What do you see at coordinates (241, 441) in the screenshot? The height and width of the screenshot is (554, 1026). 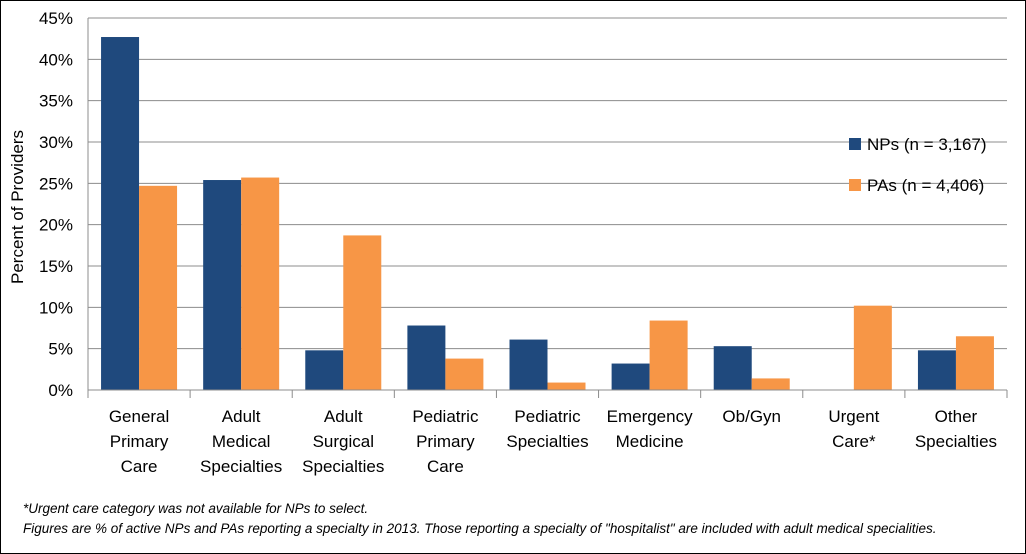 I see `x-tick-label: Adult Medical Specialties` at bounding box center [241, 441].